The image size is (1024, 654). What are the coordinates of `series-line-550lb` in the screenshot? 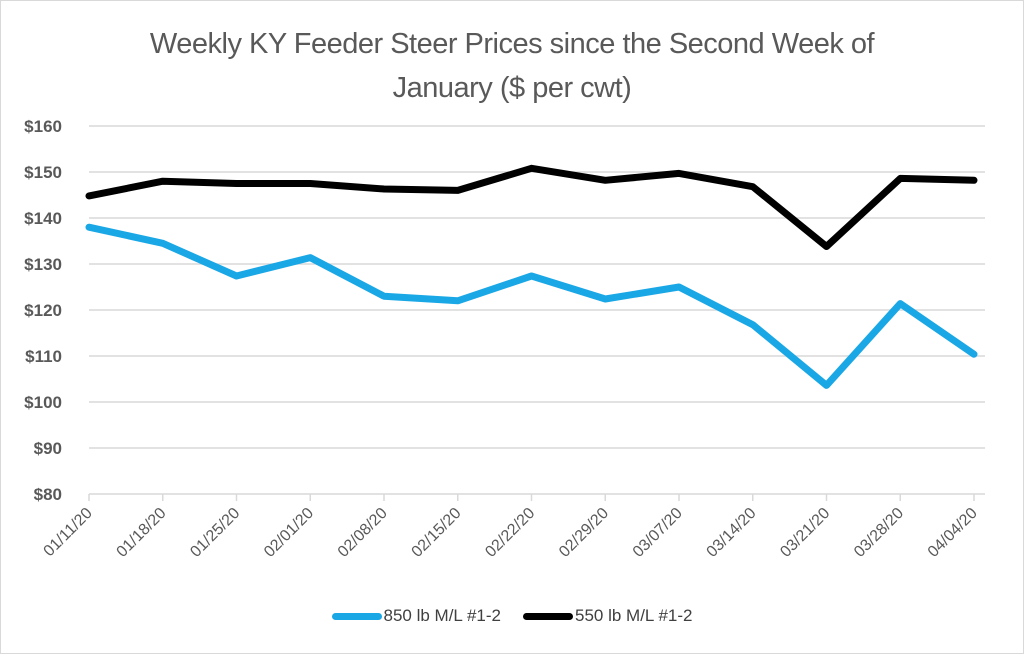 It's located at (531, 207).